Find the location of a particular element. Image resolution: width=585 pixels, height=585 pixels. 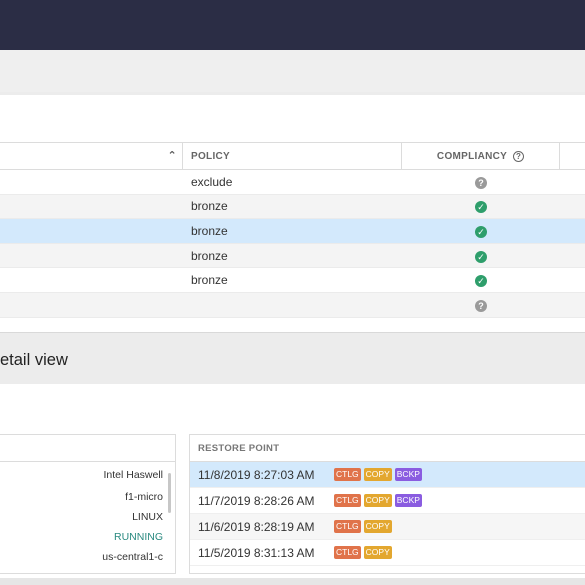

grid-header: ⌃ POLICY COMPLIANCY ? is located at coordinates (292, 156).